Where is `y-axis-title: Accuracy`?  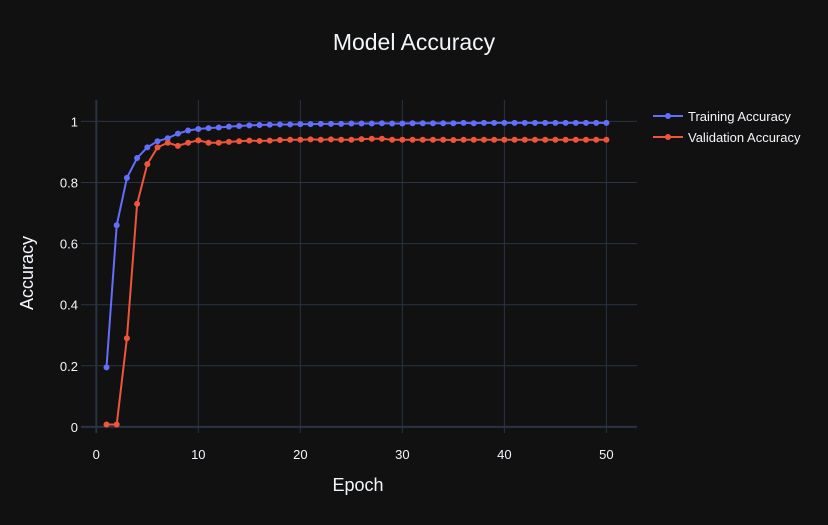
y-axis-title: Accuracy is located at coordinates (27, 273).